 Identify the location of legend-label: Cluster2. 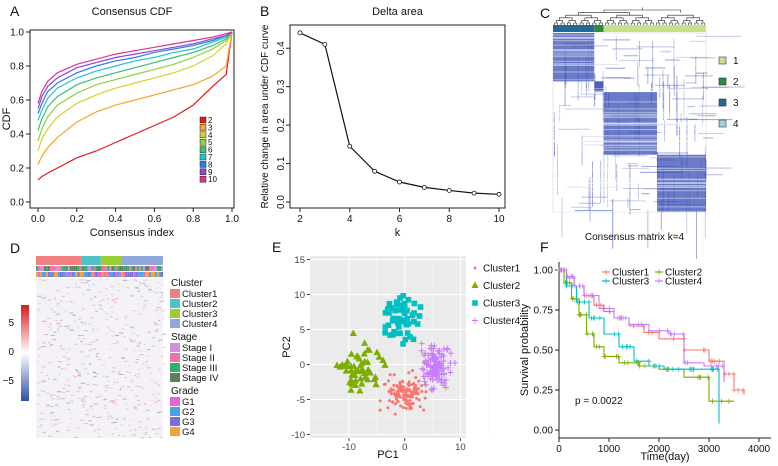
(199, 304).